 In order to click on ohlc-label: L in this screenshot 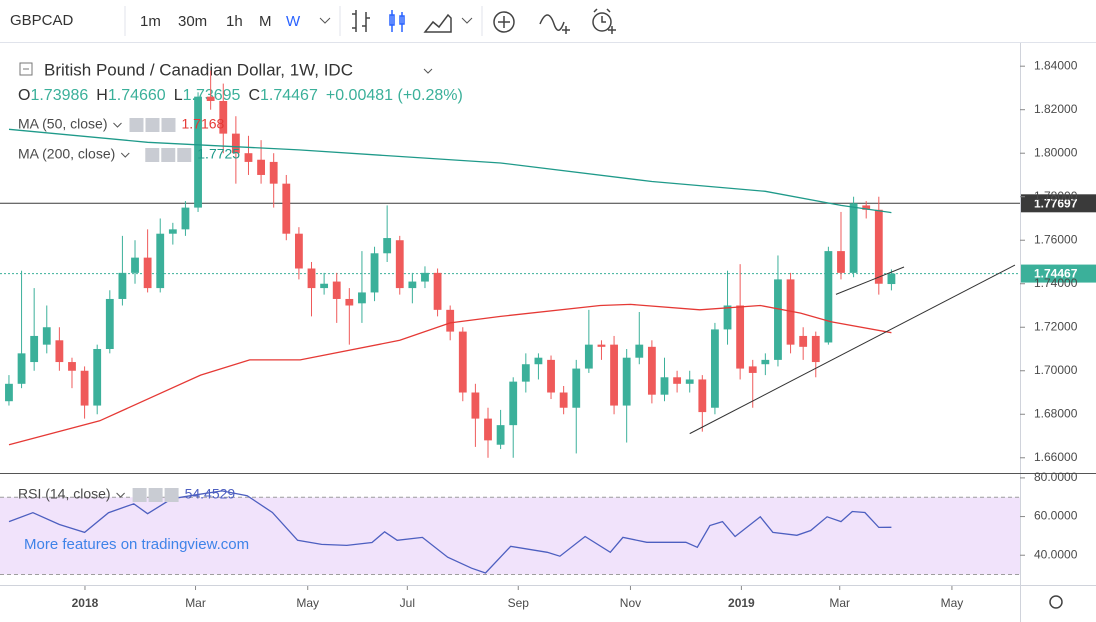, I will do `click(178, 95)`.